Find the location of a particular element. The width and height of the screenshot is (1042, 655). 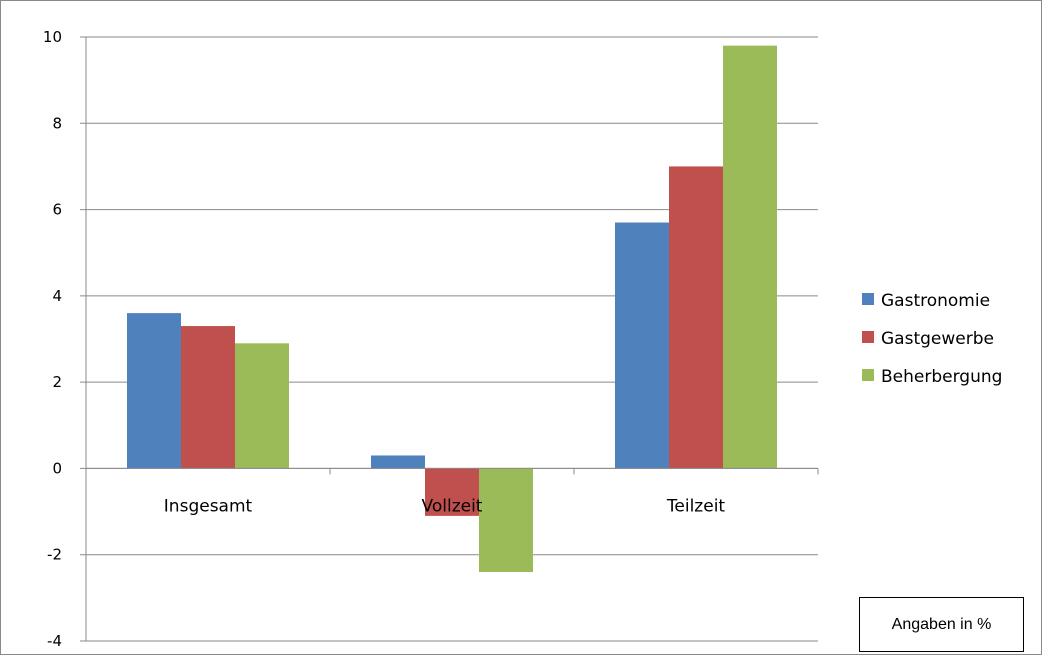

category-labels: Insgesamt Vollzeit Teilzeit is located at coordinates (445, 506).